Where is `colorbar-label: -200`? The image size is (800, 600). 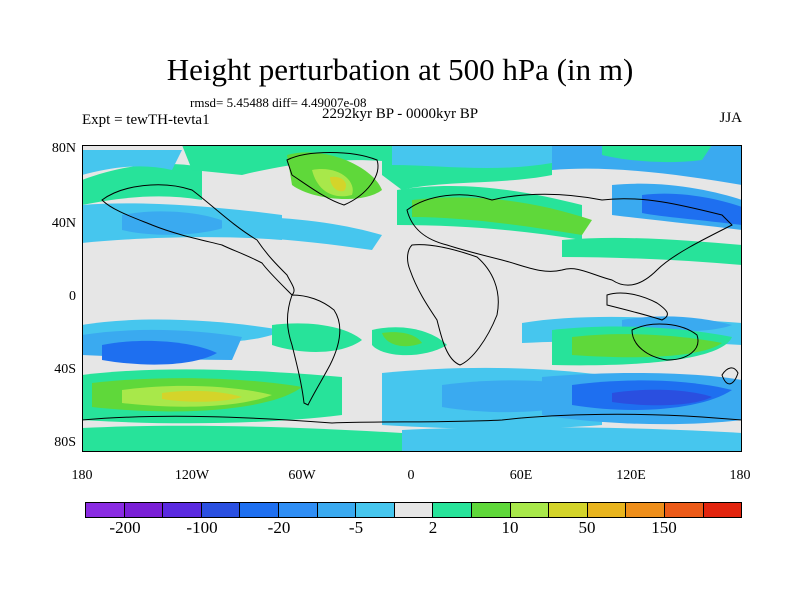 colorbar-label: -200 is located at coordinates (125, 527).